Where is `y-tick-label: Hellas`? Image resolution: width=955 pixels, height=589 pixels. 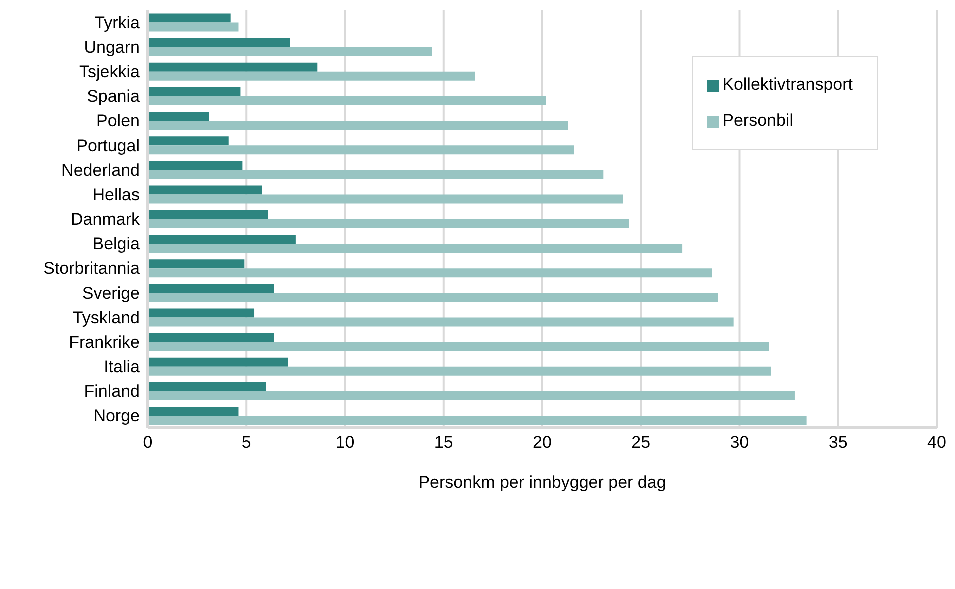
y-tick-label: Hellas is located at coordinates (116, 194).